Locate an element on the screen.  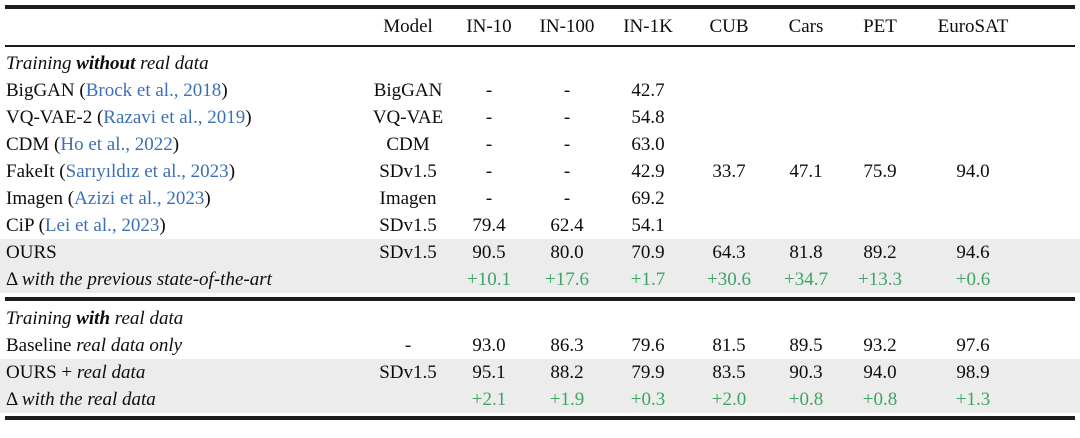
delta-symbol: Δ is located at coordinates (14, 279).